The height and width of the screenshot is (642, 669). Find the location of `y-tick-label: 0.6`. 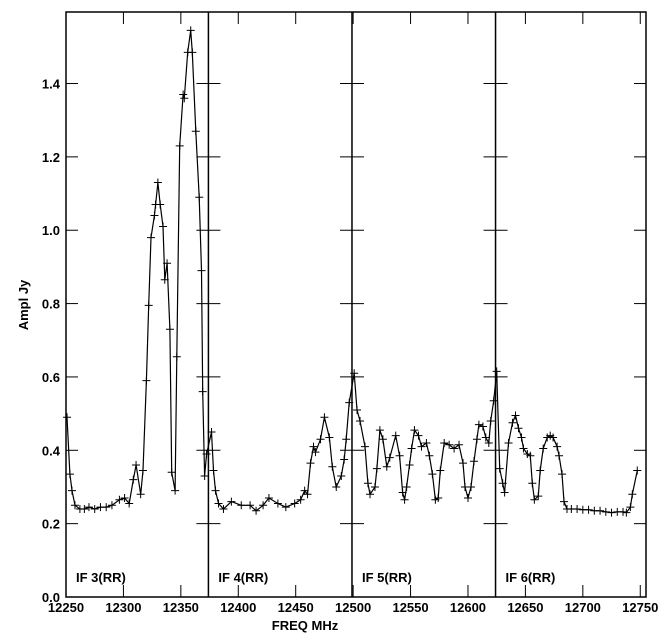

y-tick-label: 0.6 is located at coordinates (51, 377).